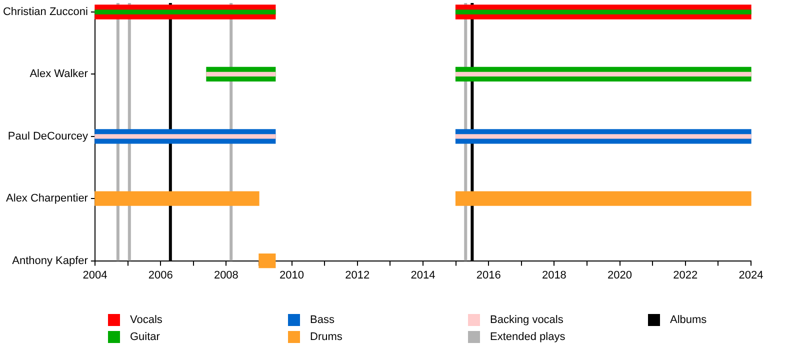 The width and height of the screenshot is (800, 350). I want to click on y-tick-label: Paul DeCourcey, so click(48, 136).